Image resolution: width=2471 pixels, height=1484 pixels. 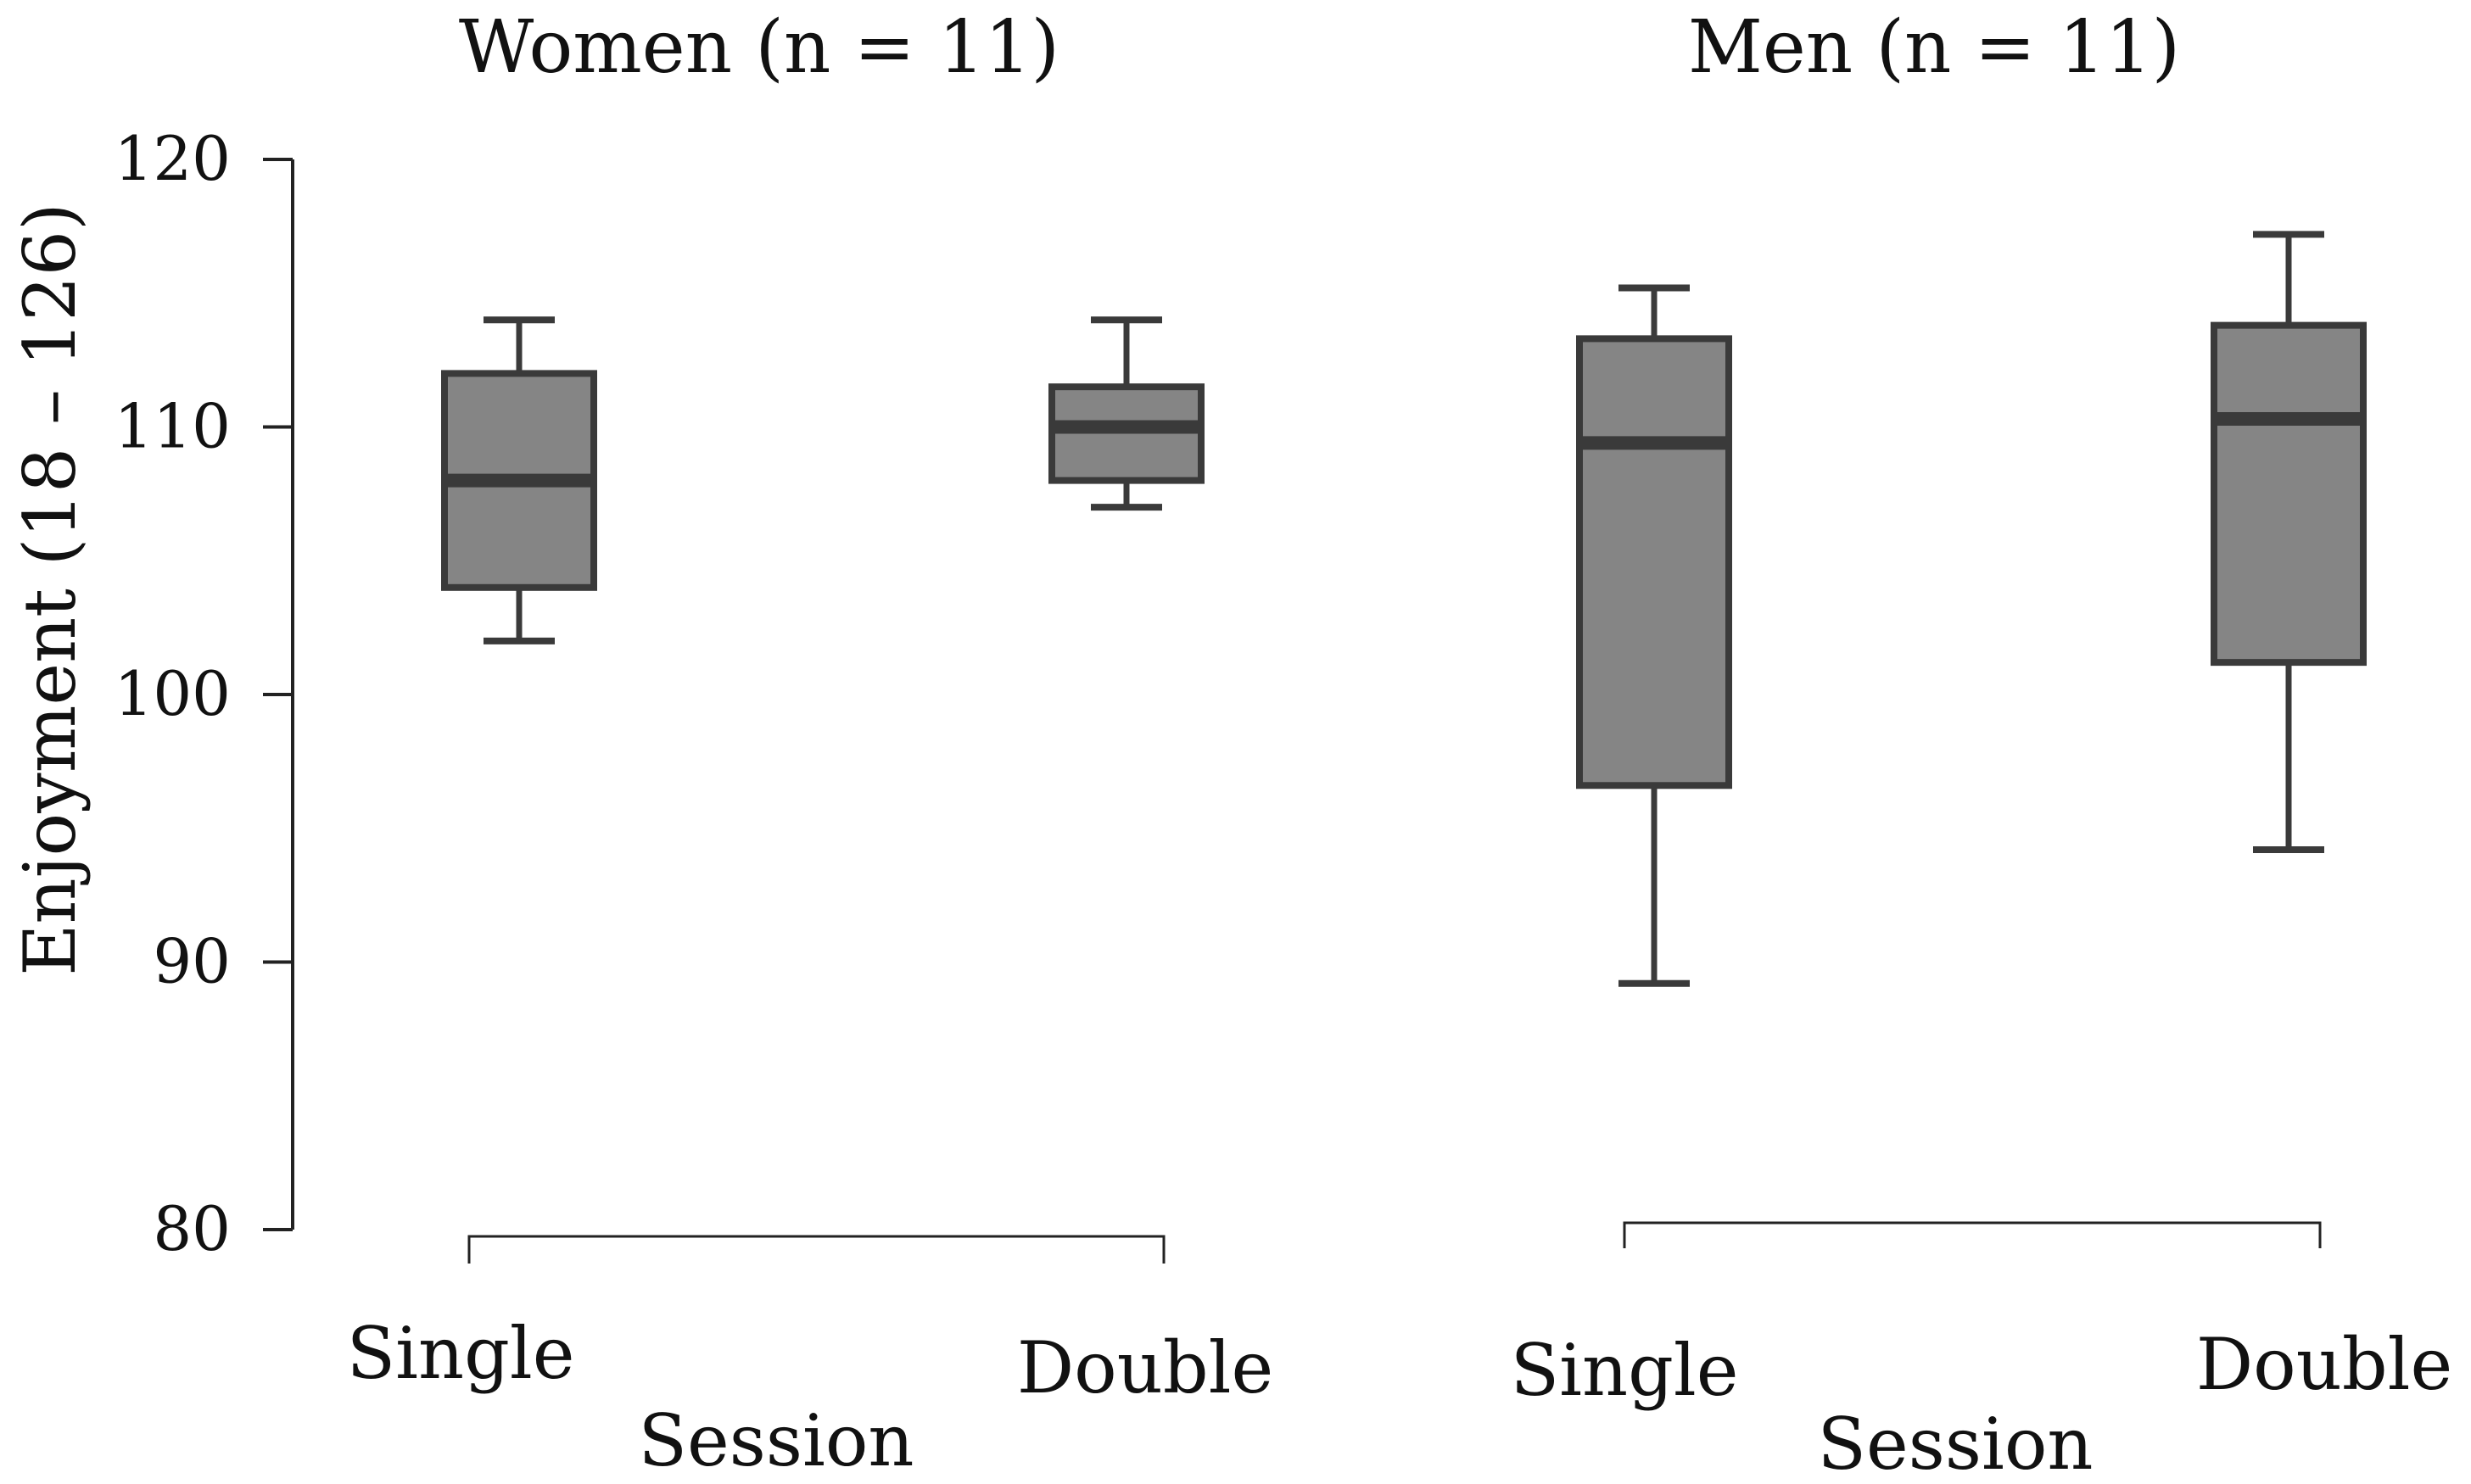 I want to click on y-tick-label: 110, so click(x=173, y=426).